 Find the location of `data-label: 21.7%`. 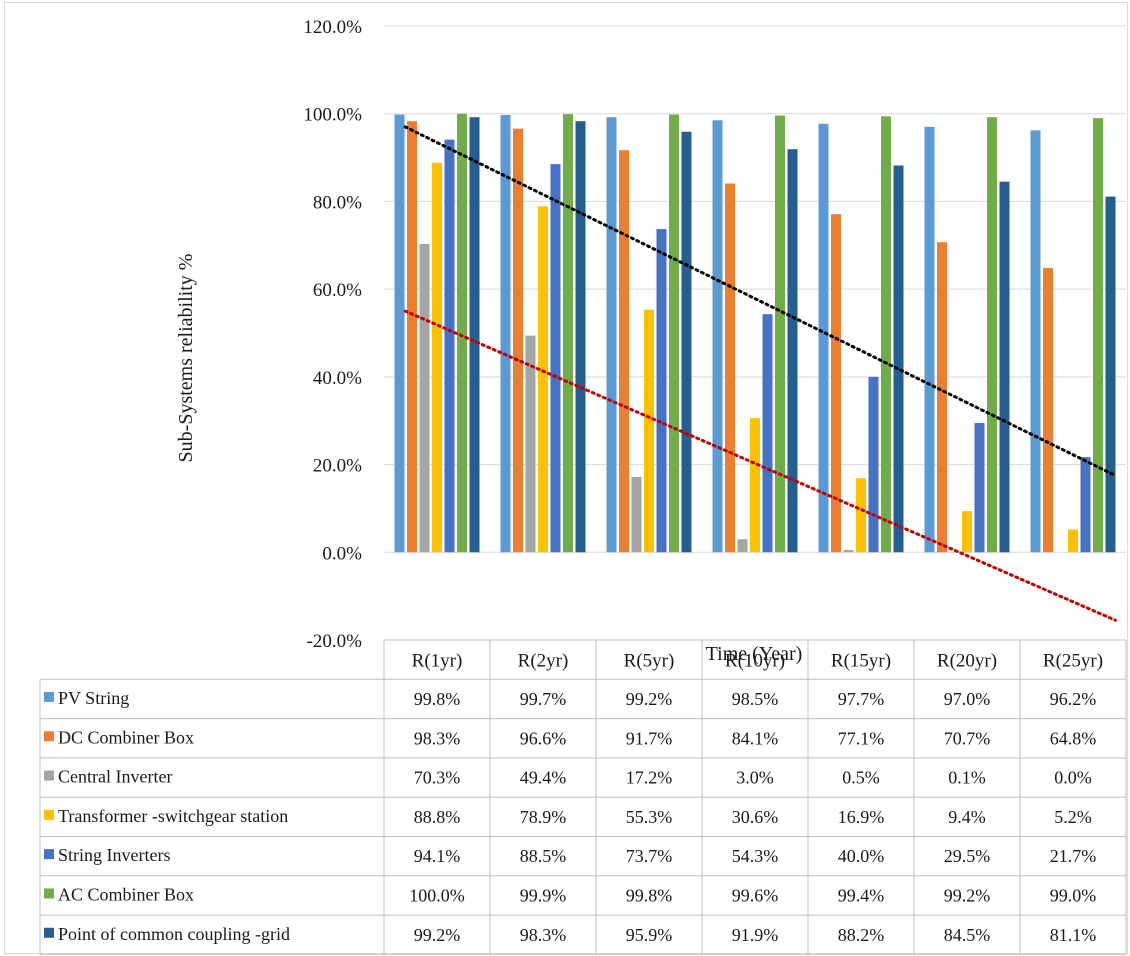

data-label: 21.7% is located at coordinates (1073, 856).